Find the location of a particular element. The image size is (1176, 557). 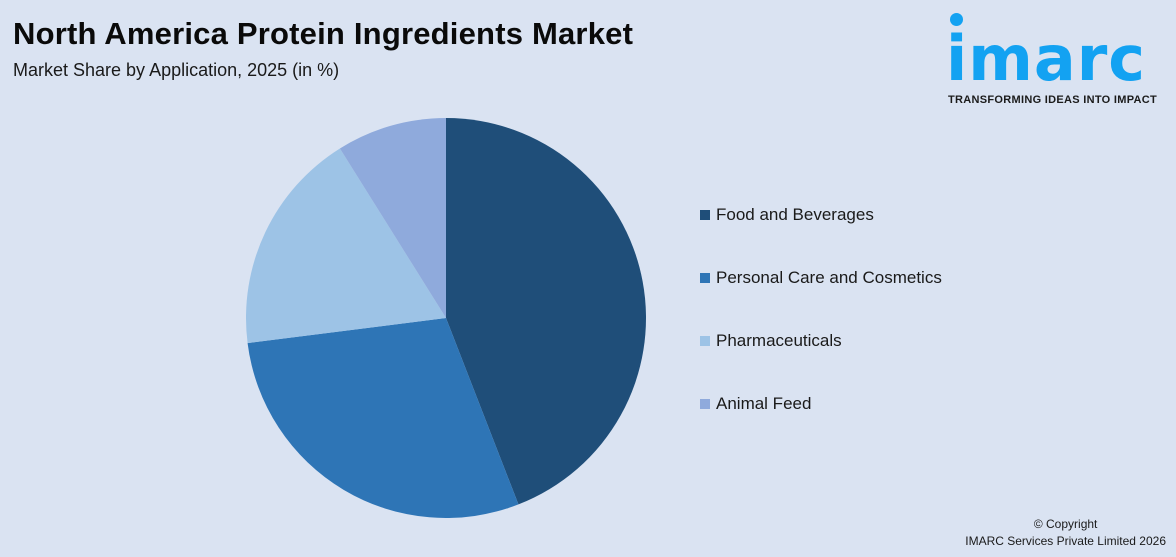

copyright-line-2: IMARC Services Private Limited 2026 is located at coordinates (1065, 541).